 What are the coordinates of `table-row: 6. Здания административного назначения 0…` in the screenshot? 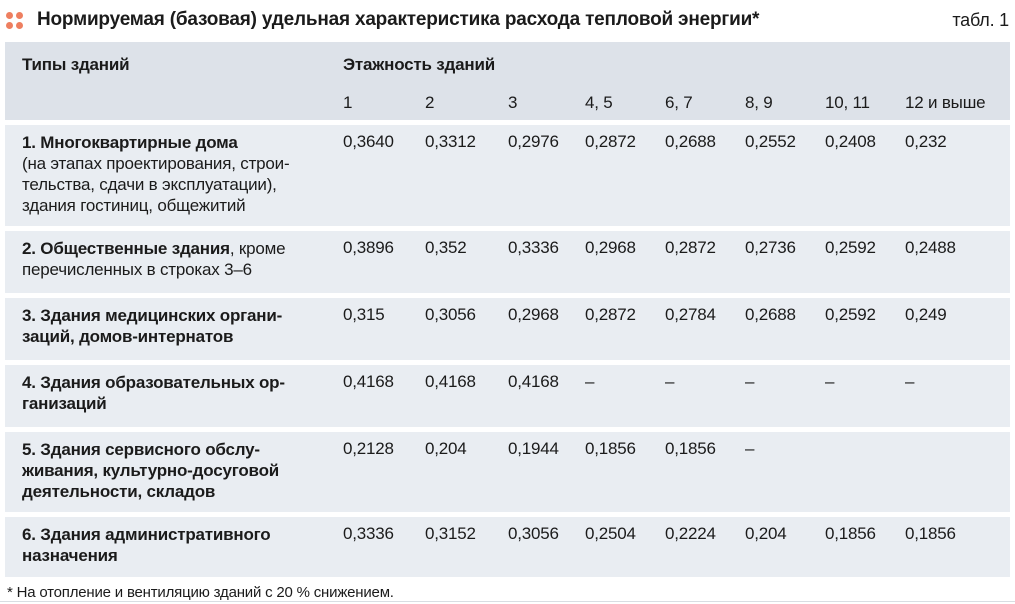 It's located at (507, 547).